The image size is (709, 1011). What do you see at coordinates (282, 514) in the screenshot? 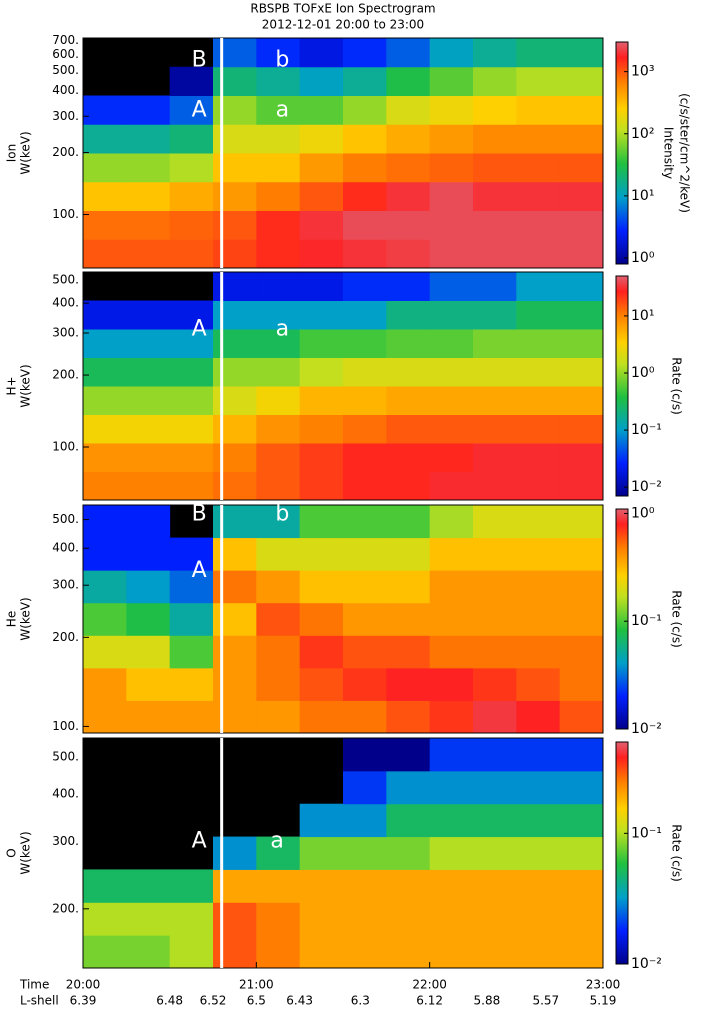
I see `annotation: b` at bounding box center [282, 514].